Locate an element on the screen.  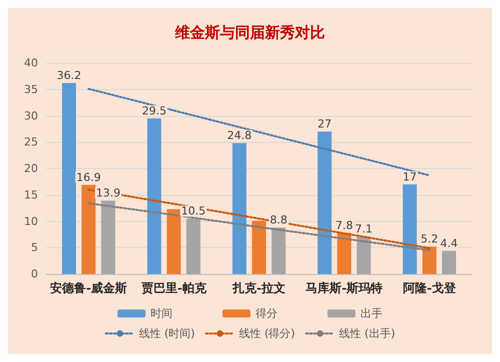
data-label: 16.9 is located at coordinates (88, 177).